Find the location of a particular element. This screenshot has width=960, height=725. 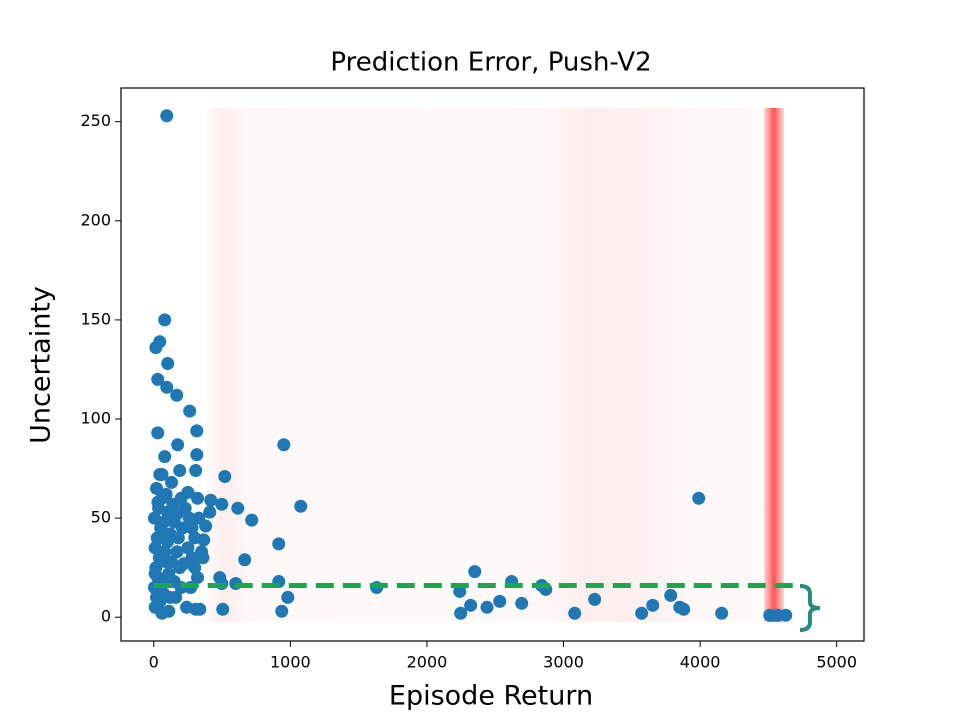

y-tick-label: 200 is located at coordinates (95, 219).